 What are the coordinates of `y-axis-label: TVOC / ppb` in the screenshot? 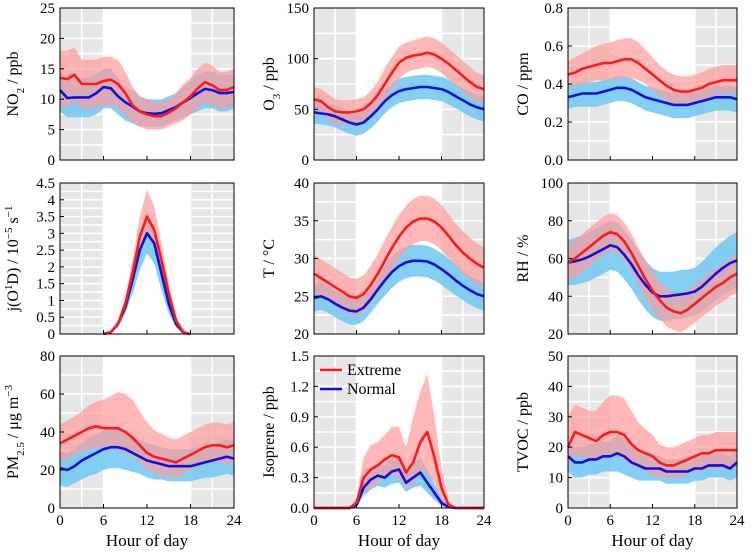 It's located at (523, 432).